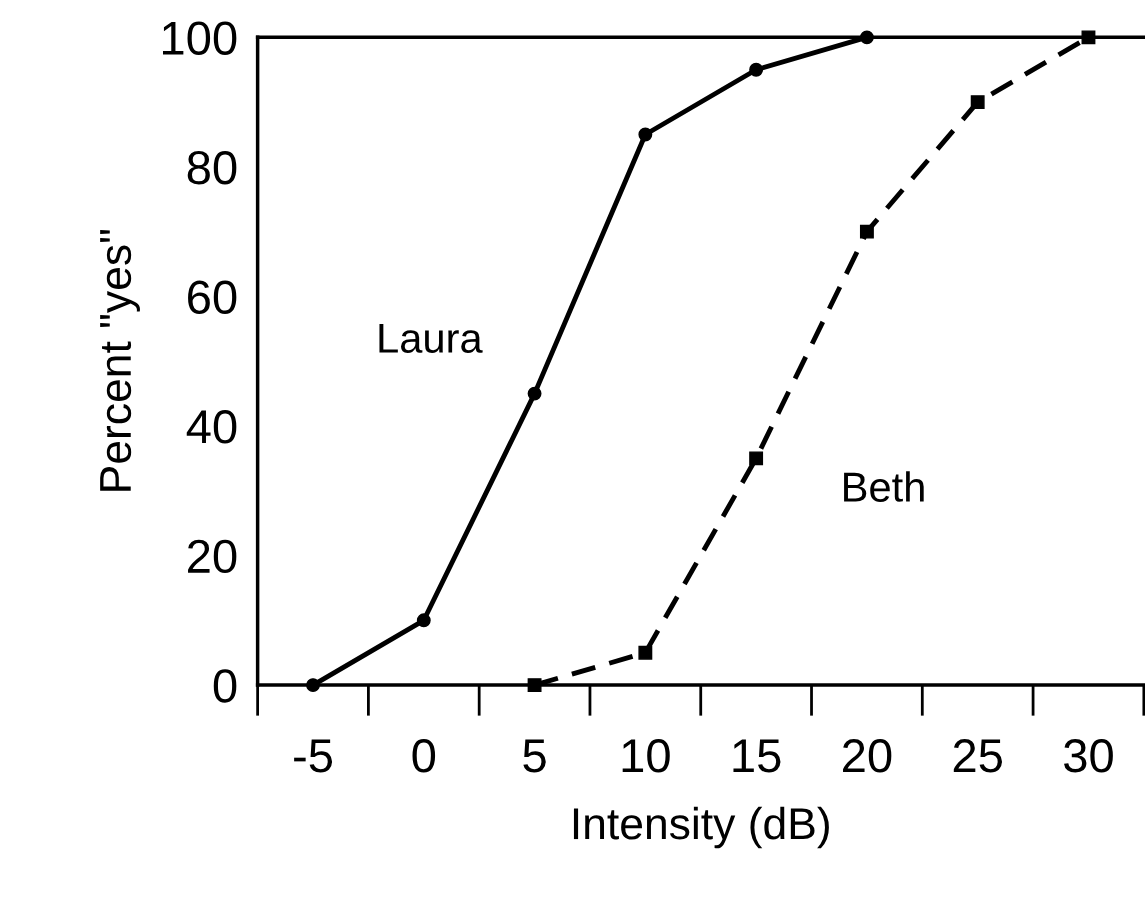  I want to click on series-label: Laura, so click(431, 338).